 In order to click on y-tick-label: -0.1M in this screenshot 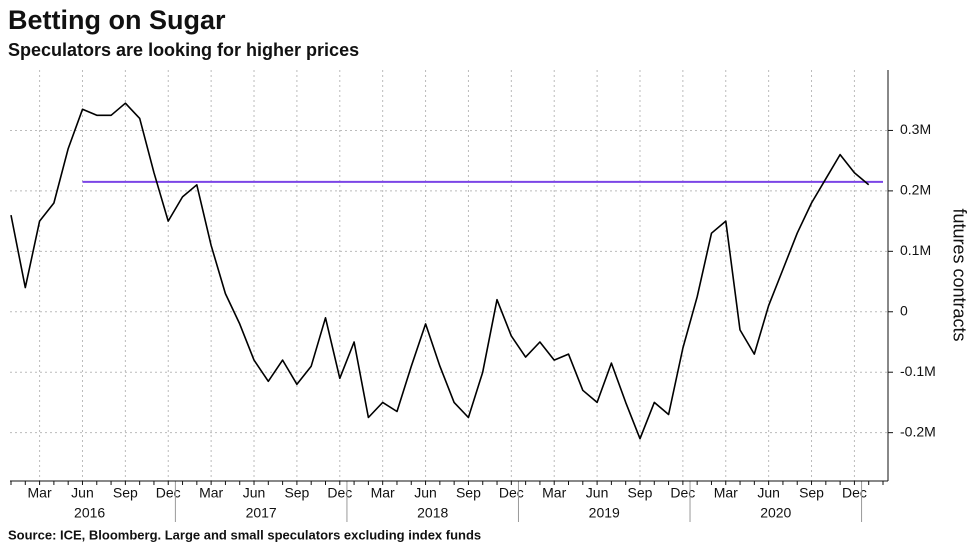, I will do `click(918, 371)`.